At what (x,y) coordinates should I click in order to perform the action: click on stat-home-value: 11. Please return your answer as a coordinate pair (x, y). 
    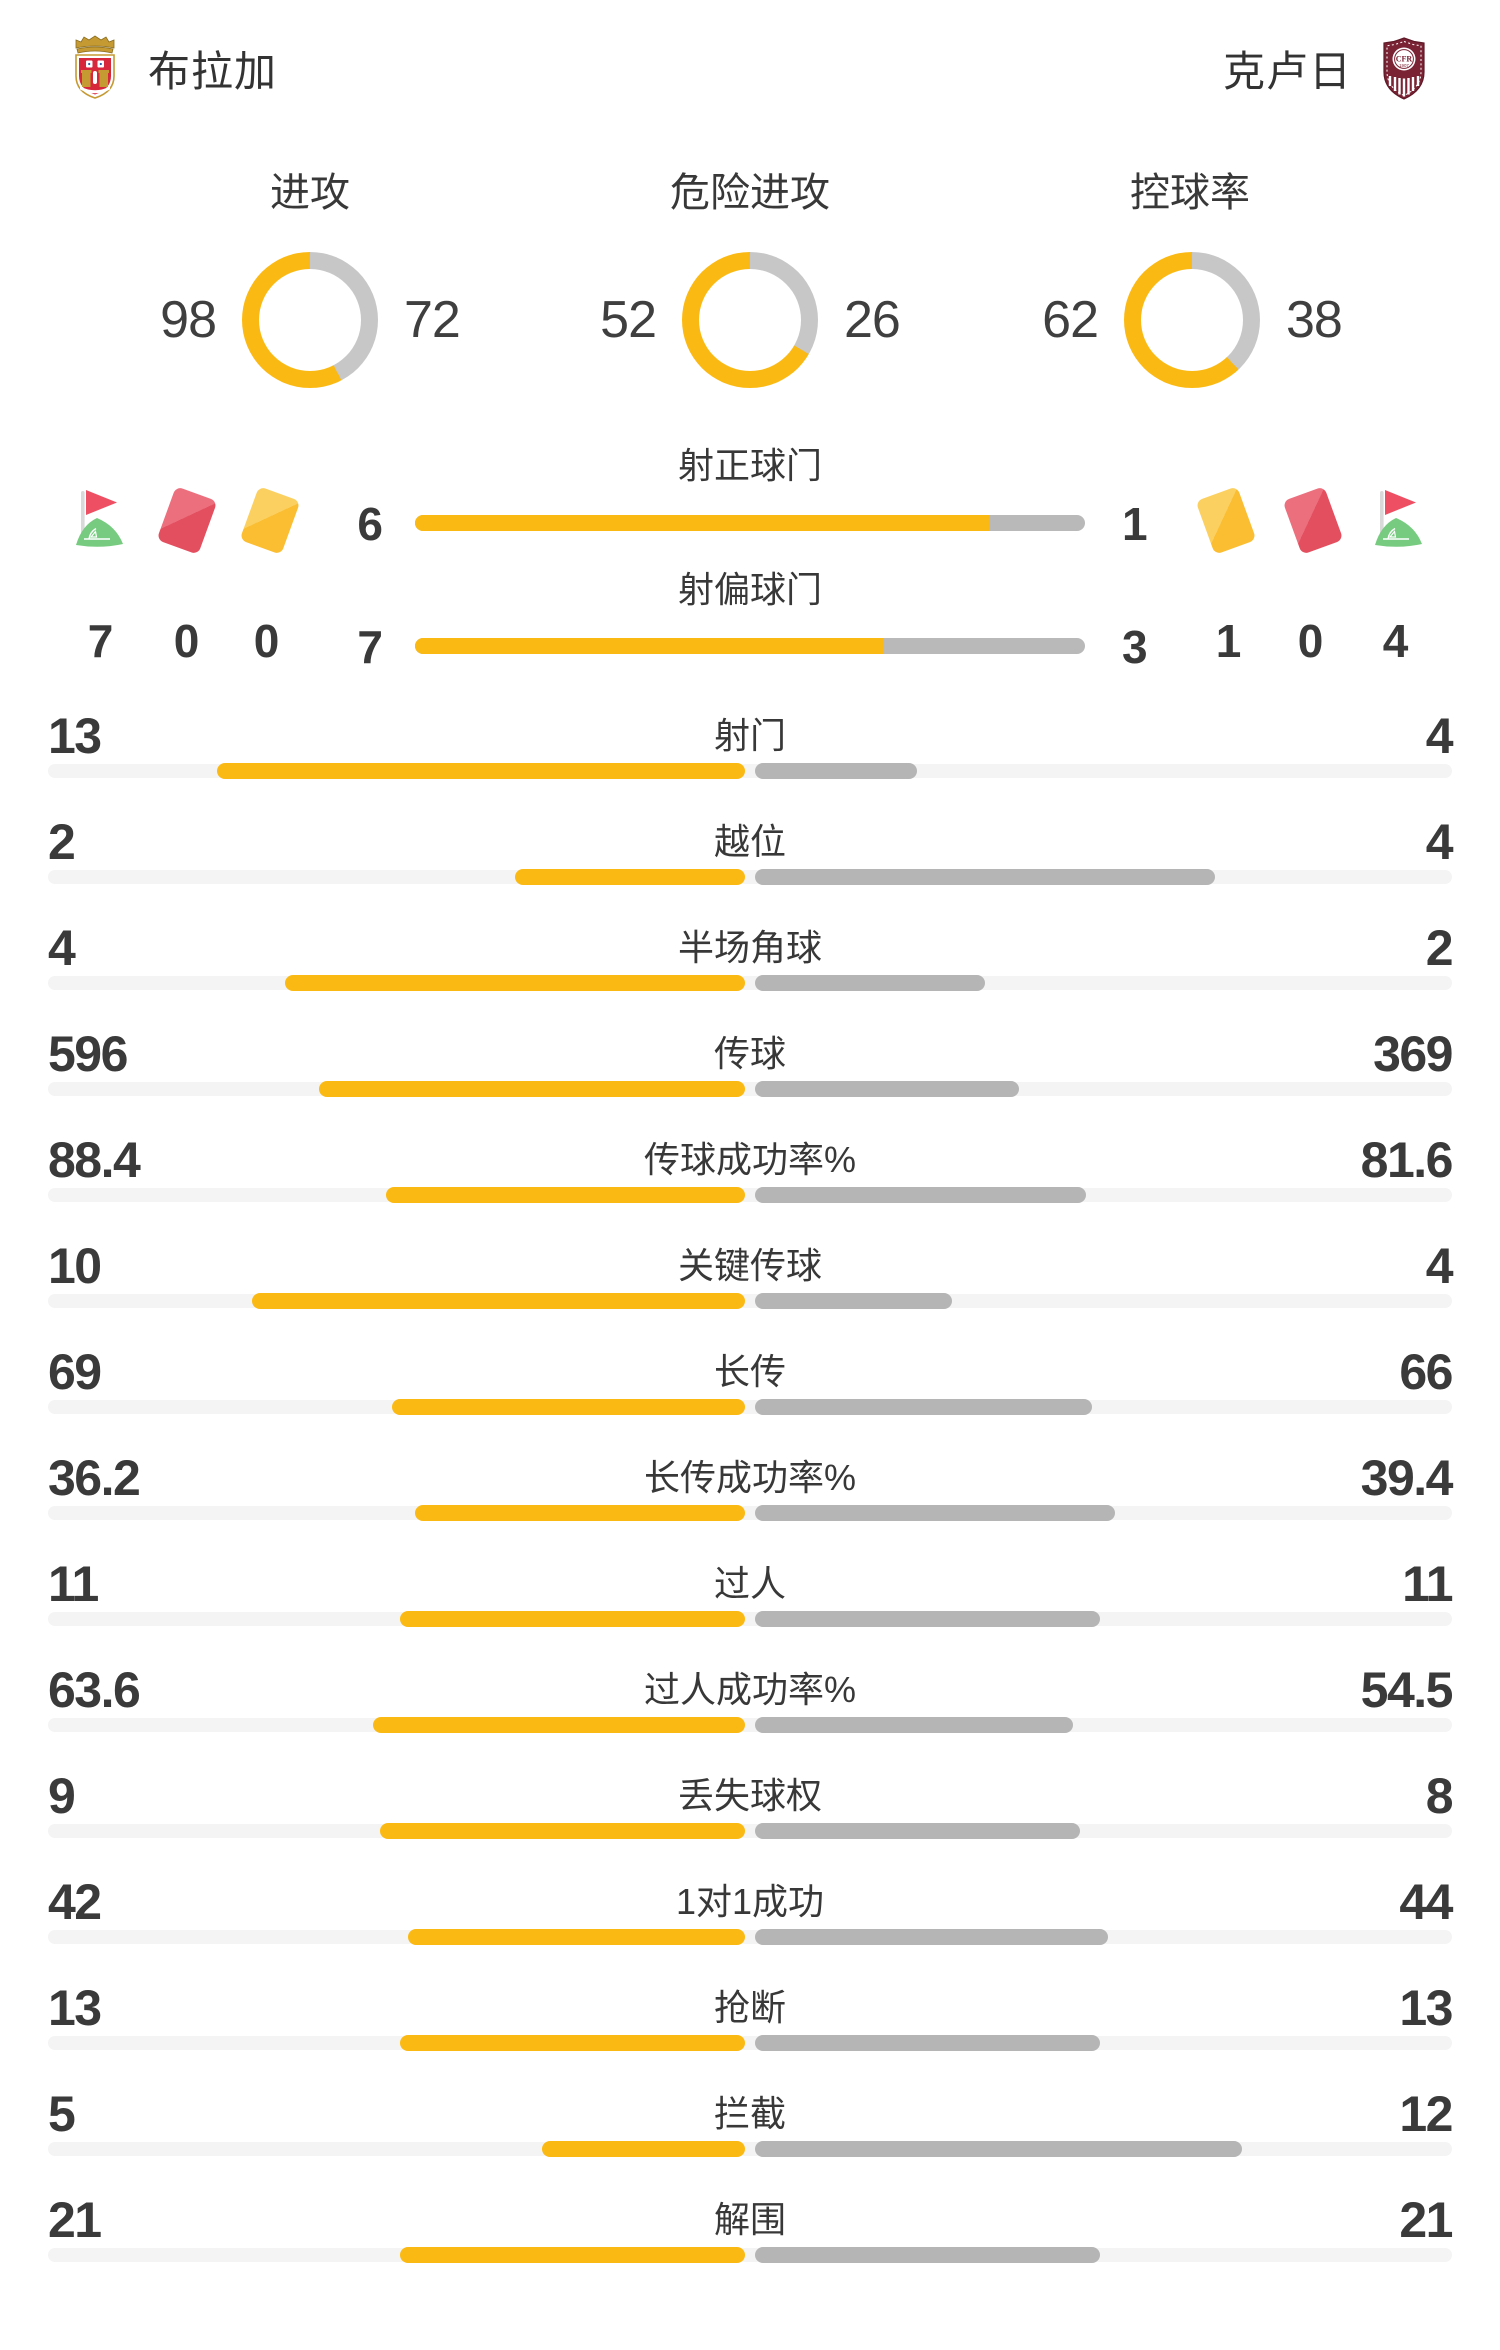
    Looking at the image, I should click on (73, 1584).